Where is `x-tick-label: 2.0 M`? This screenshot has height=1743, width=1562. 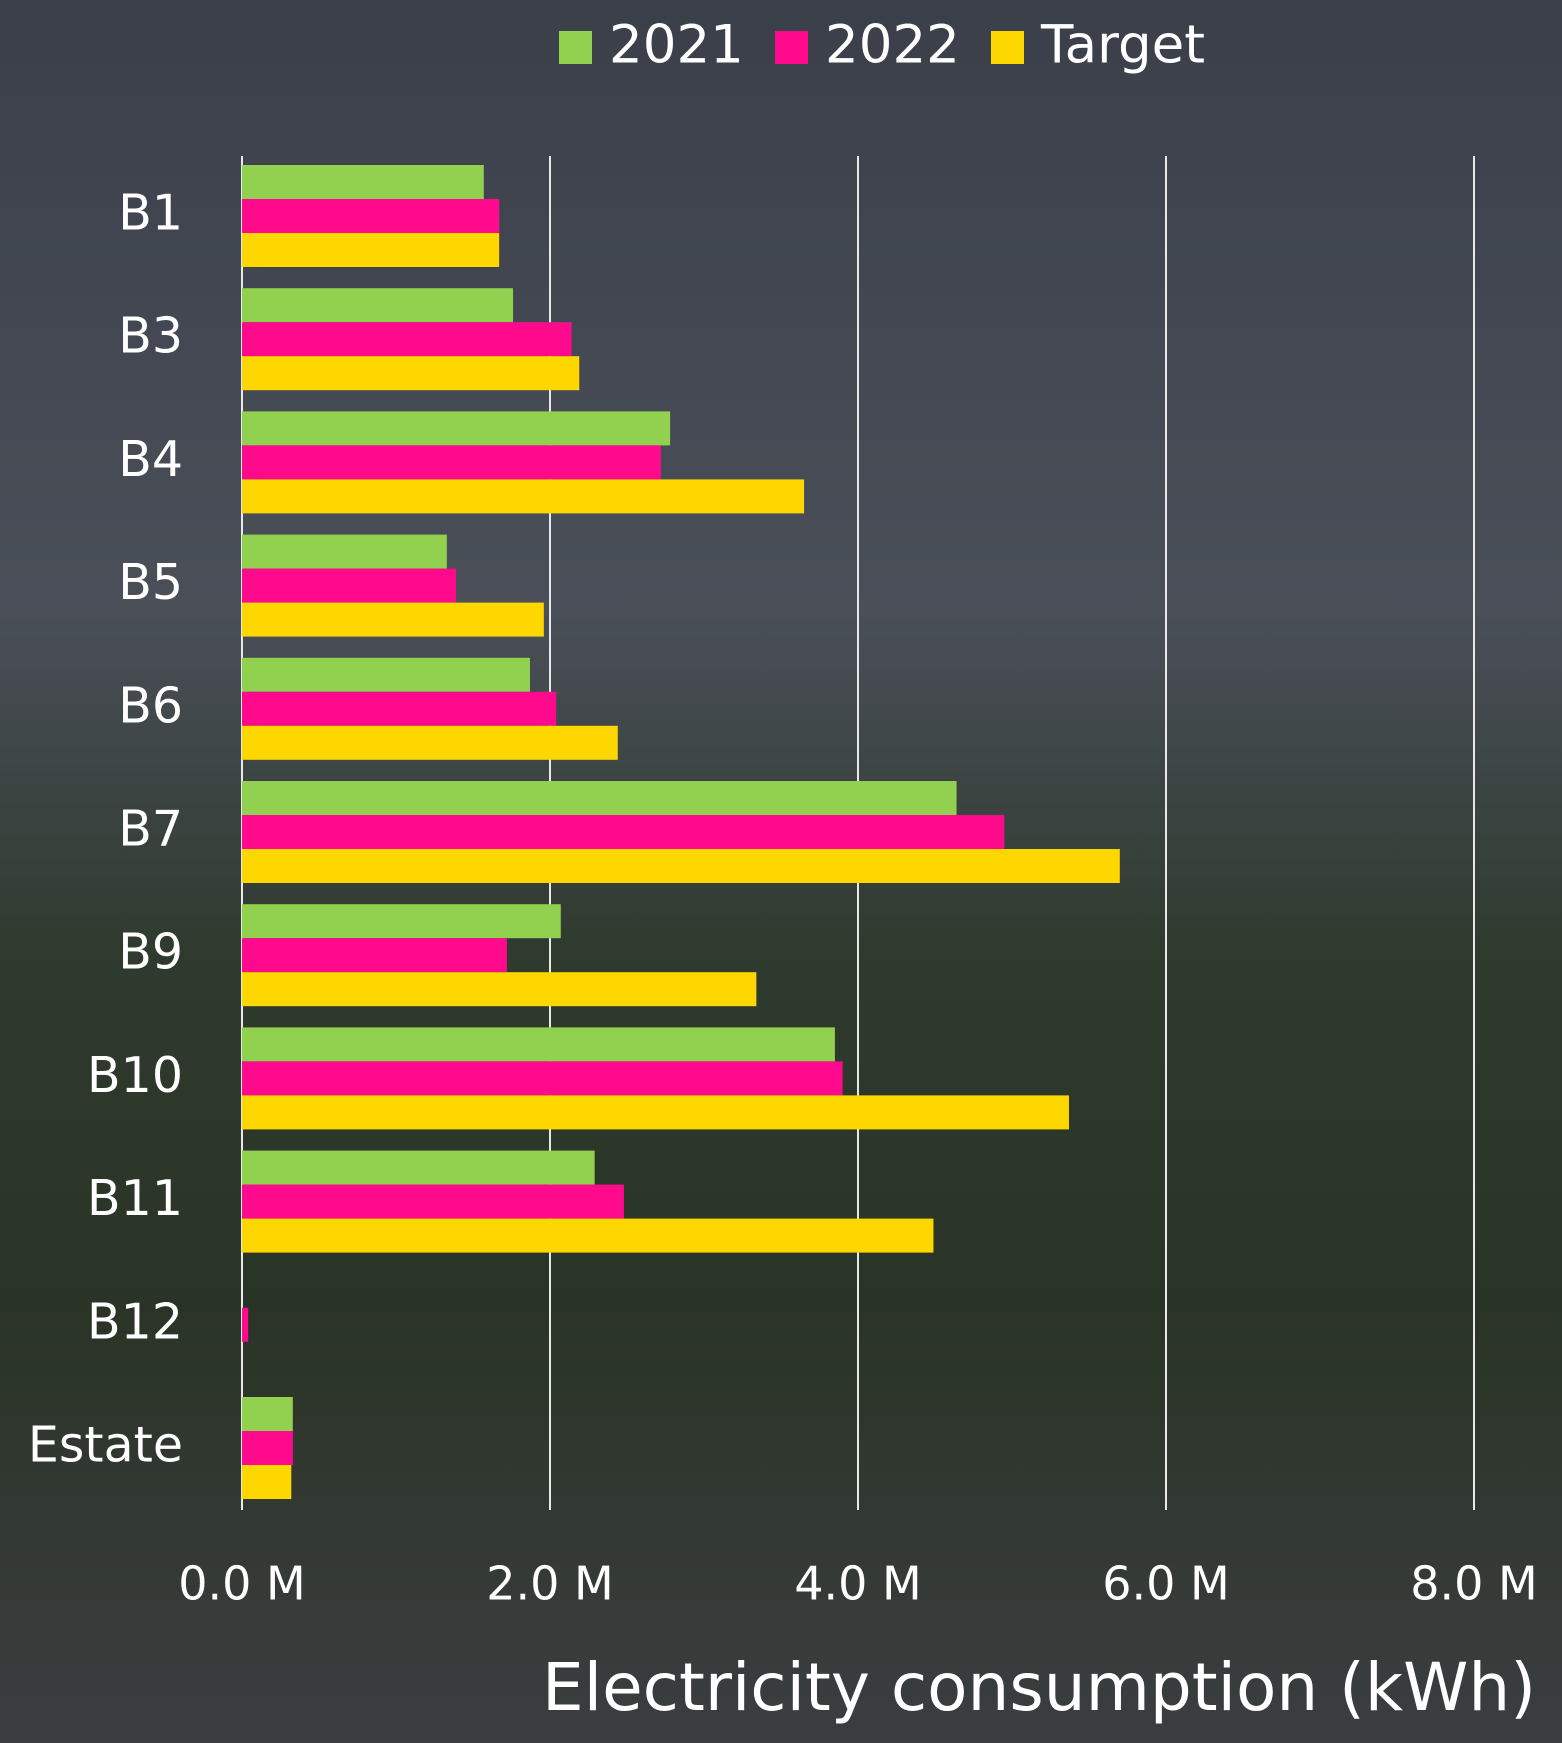 x-tick-label: 2.0 M is located at coordinates (549, 1584).